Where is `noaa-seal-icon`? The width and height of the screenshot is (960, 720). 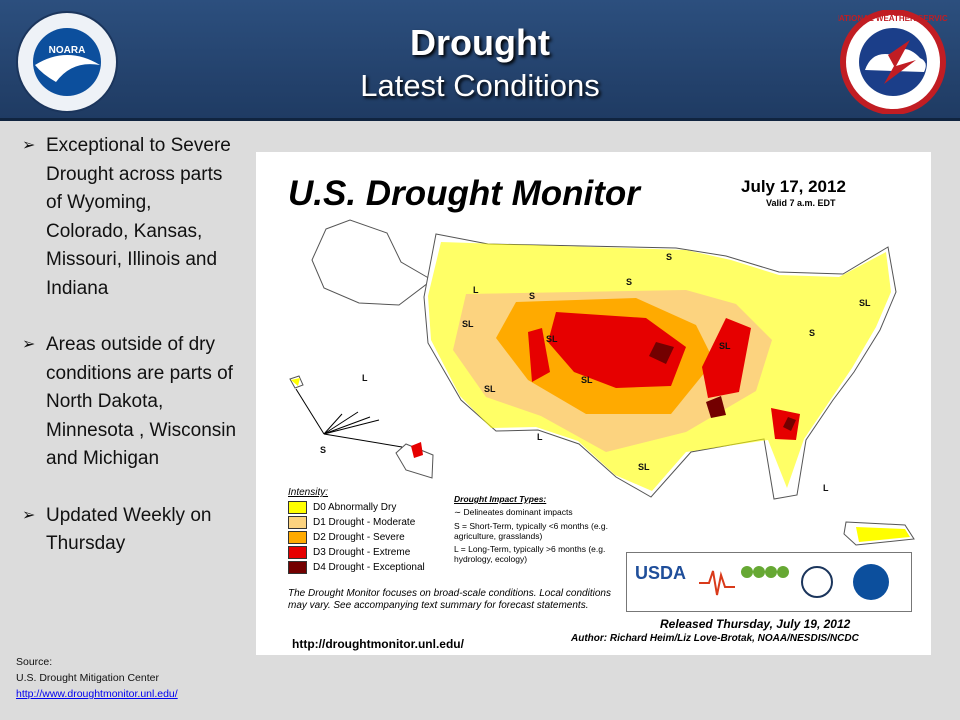 noaa-seal-icon is located at coordinates (871, 582).